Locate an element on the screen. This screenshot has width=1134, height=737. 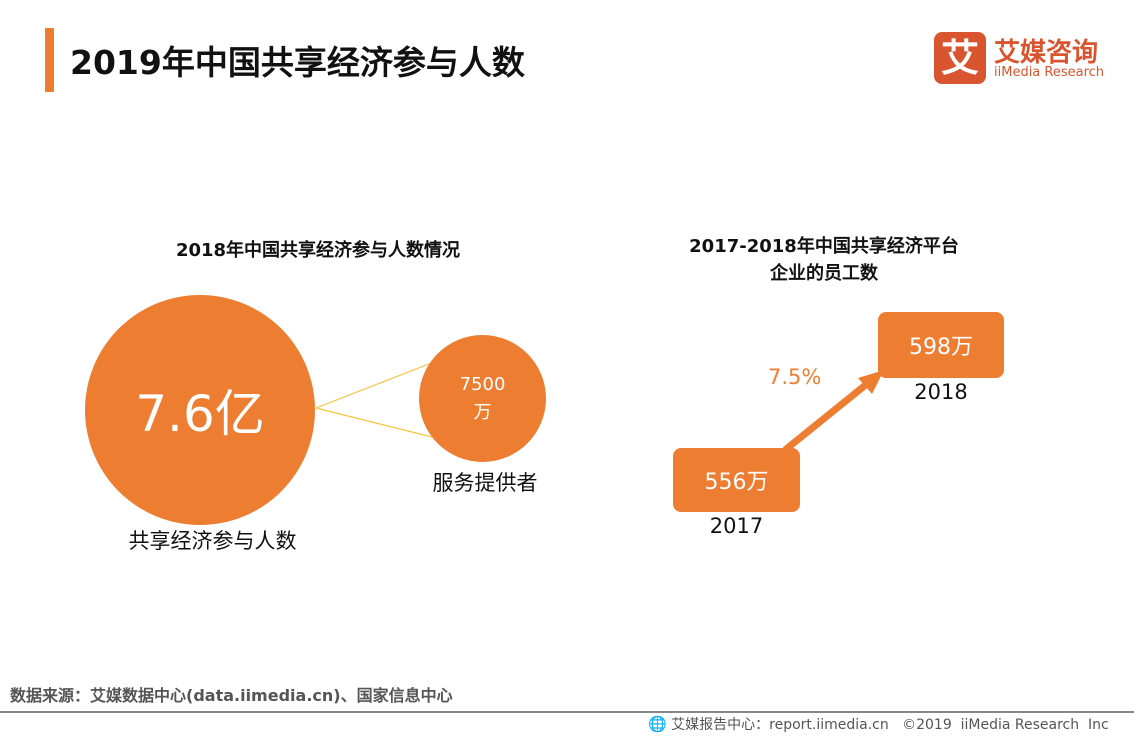
title-accent-bar is located at coordinates (49, 60).